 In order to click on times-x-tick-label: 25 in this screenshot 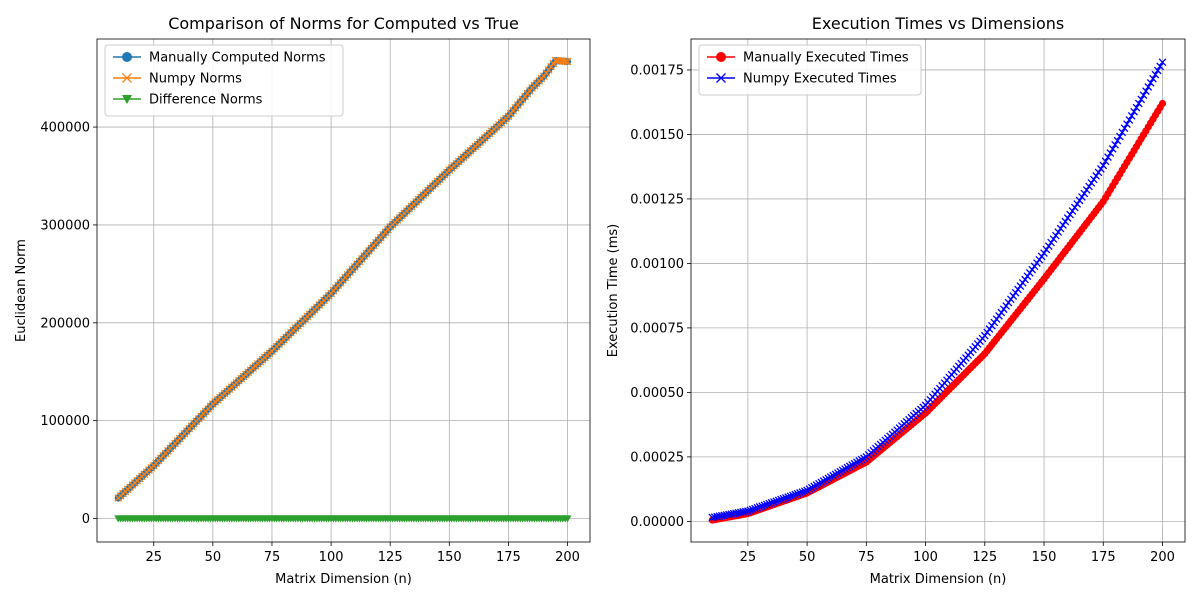, I will do `click(748, 557)`.